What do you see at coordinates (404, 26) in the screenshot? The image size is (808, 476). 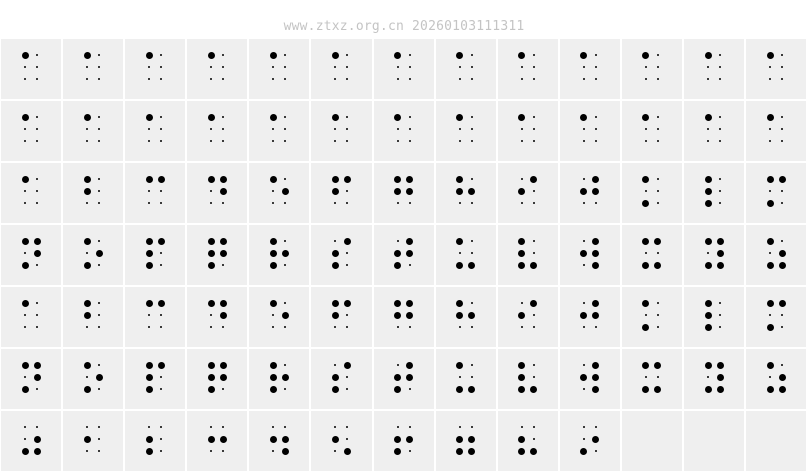 I see `watermark-title: www.ztxz.org.cn 20260103111311` at bounding box center [404, 26].